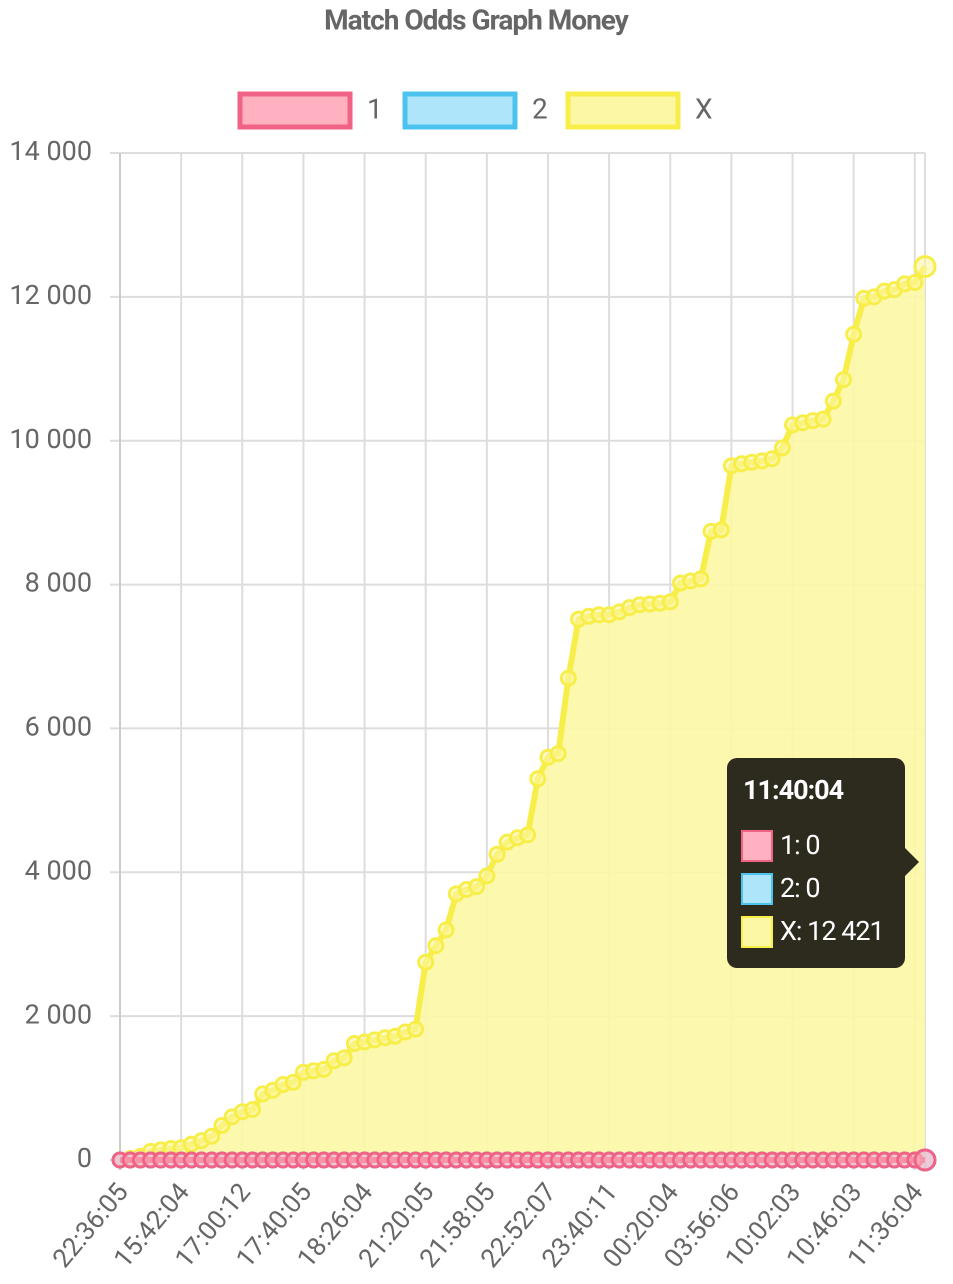  I want to click on y-tick-label: 0, so click(84, 1158).